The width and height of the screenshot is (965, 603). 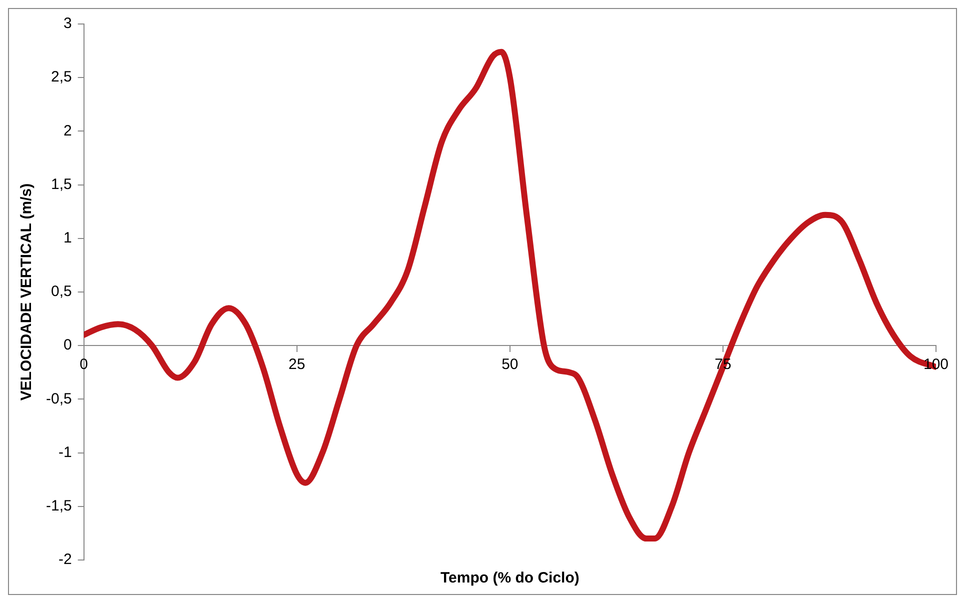 What do you see at coordinates (61, 291) in the screenshot?
I see `y-tick-label: 0,5` at bounding box center [61, 291].